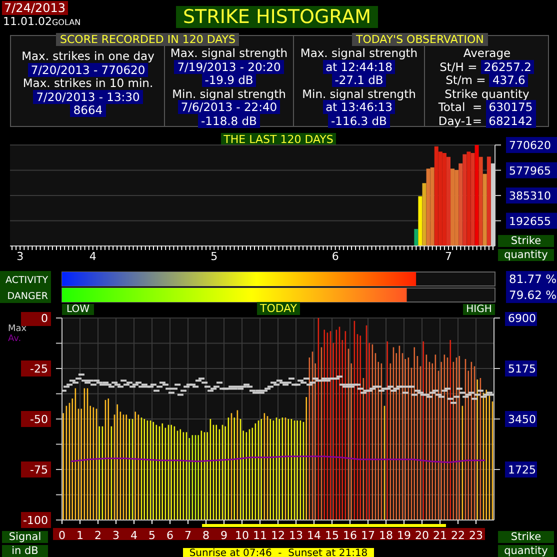 The image size is (557, 557). Describe the element at coordinates (522, 369) in the screenshot. I see `y2-tick-label: 5175` at that location.